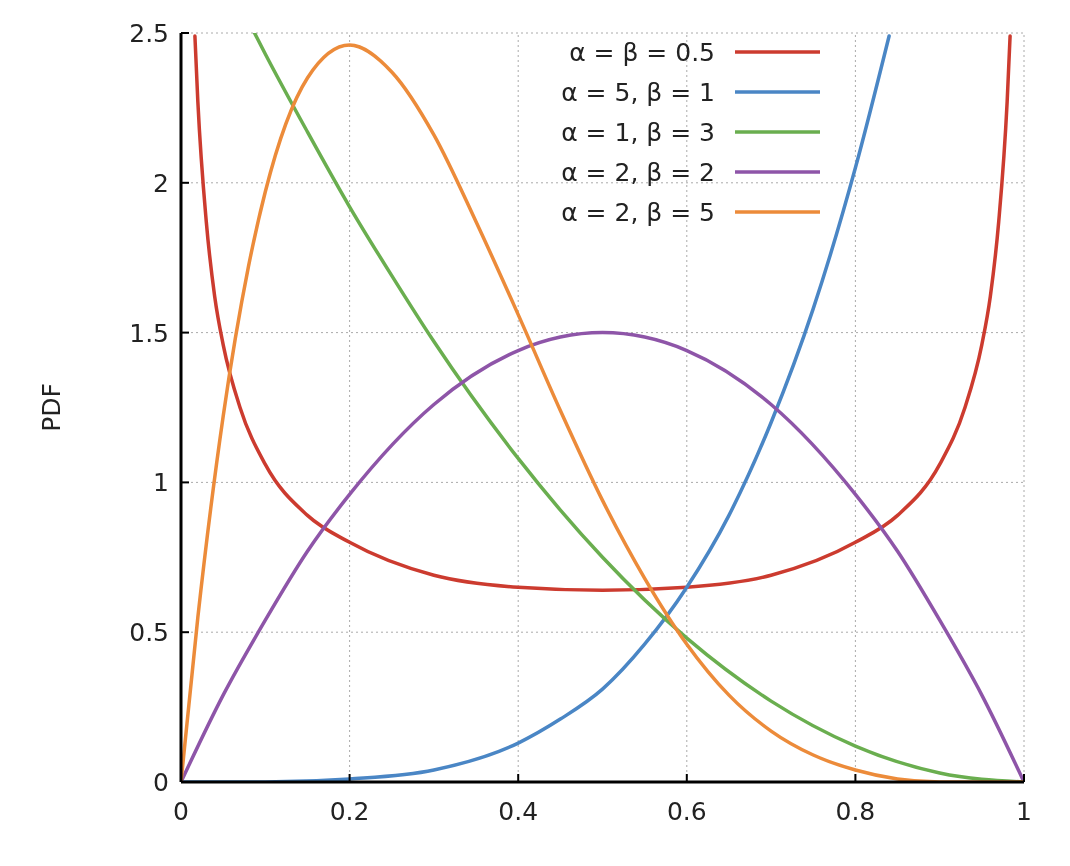  Describe the element at coordinates (518, 811) in the screenshot. I see `x-tick-label: 0.4` at that location.